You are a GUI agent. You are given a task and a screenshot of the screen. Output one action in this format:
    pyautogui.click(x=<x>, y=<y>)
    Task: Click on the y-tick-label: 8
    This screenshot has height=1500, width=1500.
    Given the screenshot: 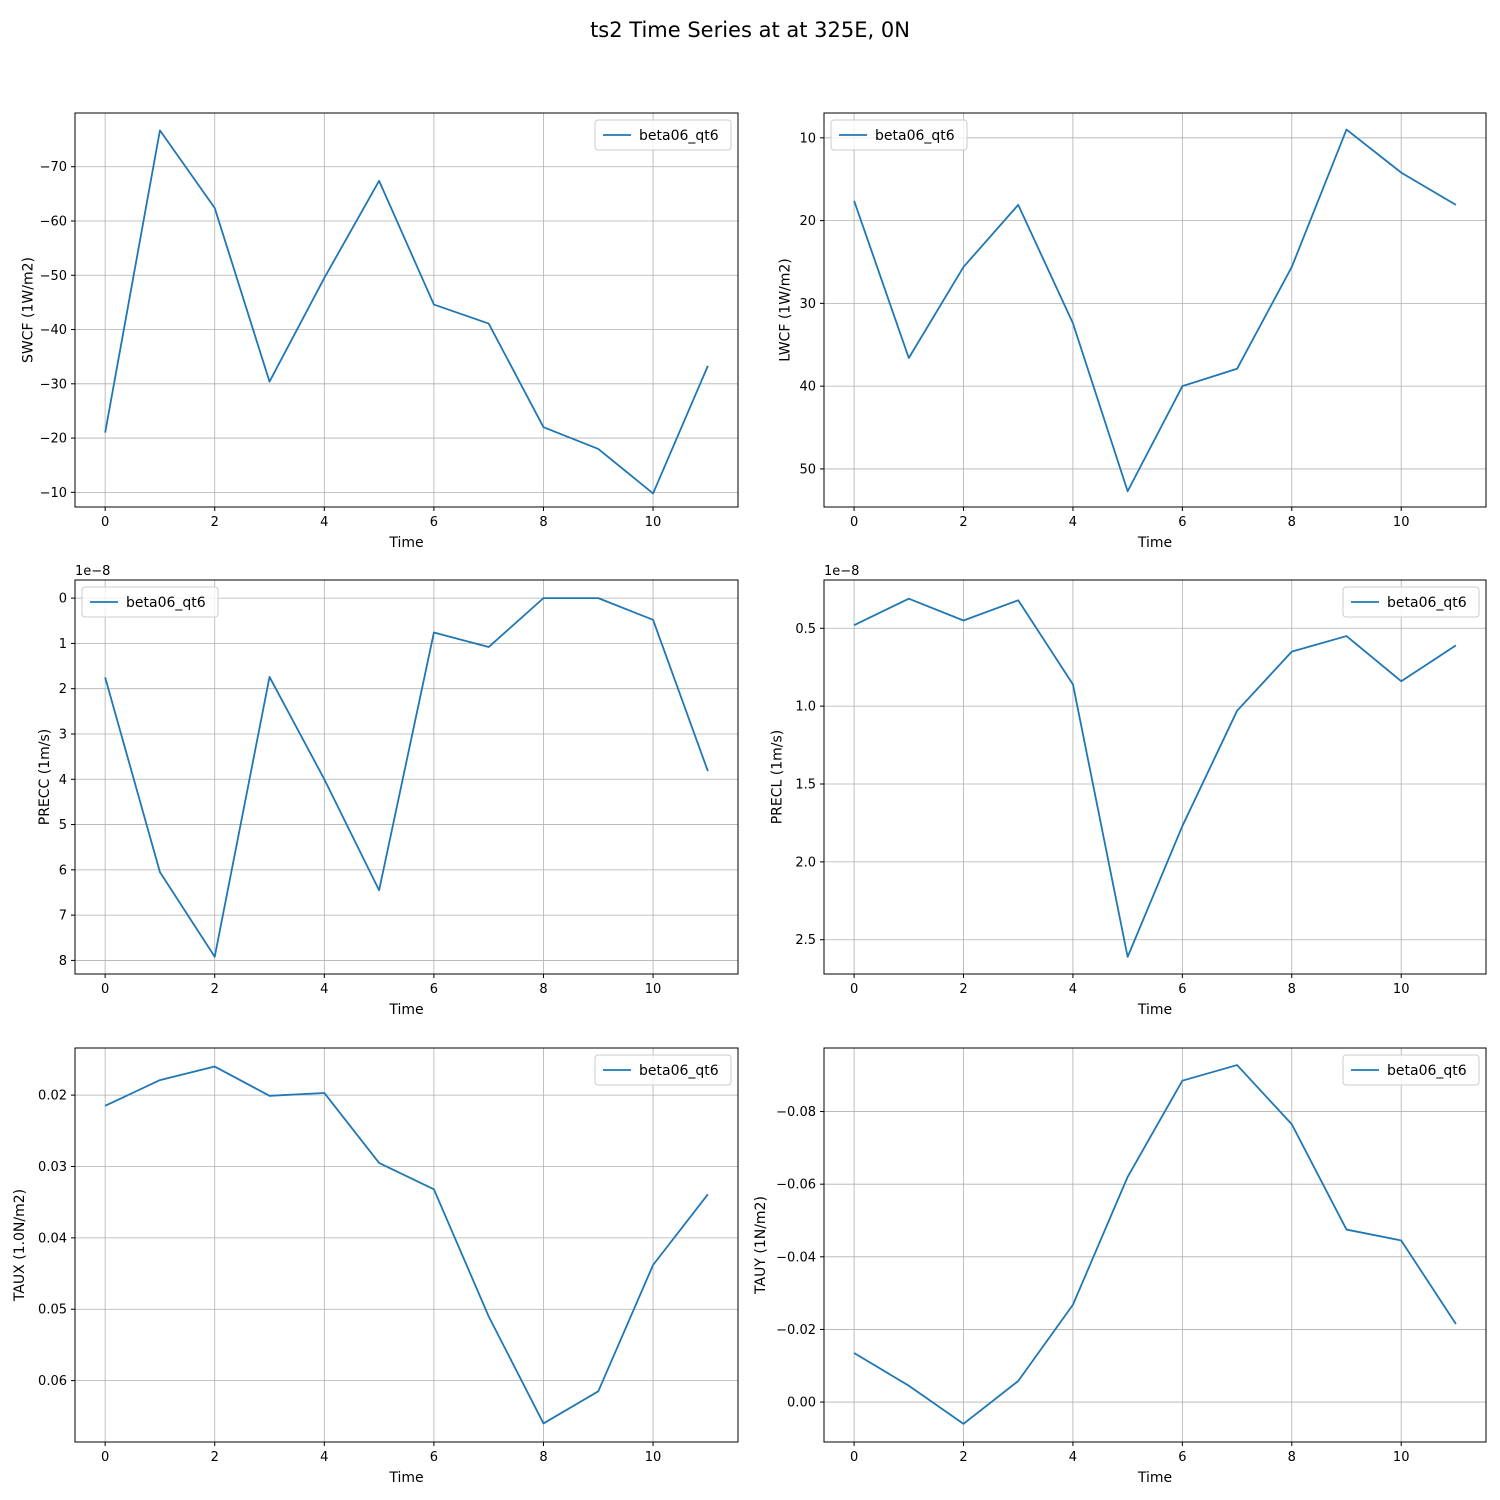 What is the action you would take?
    pyautogui.click(x=63, y=961)
    